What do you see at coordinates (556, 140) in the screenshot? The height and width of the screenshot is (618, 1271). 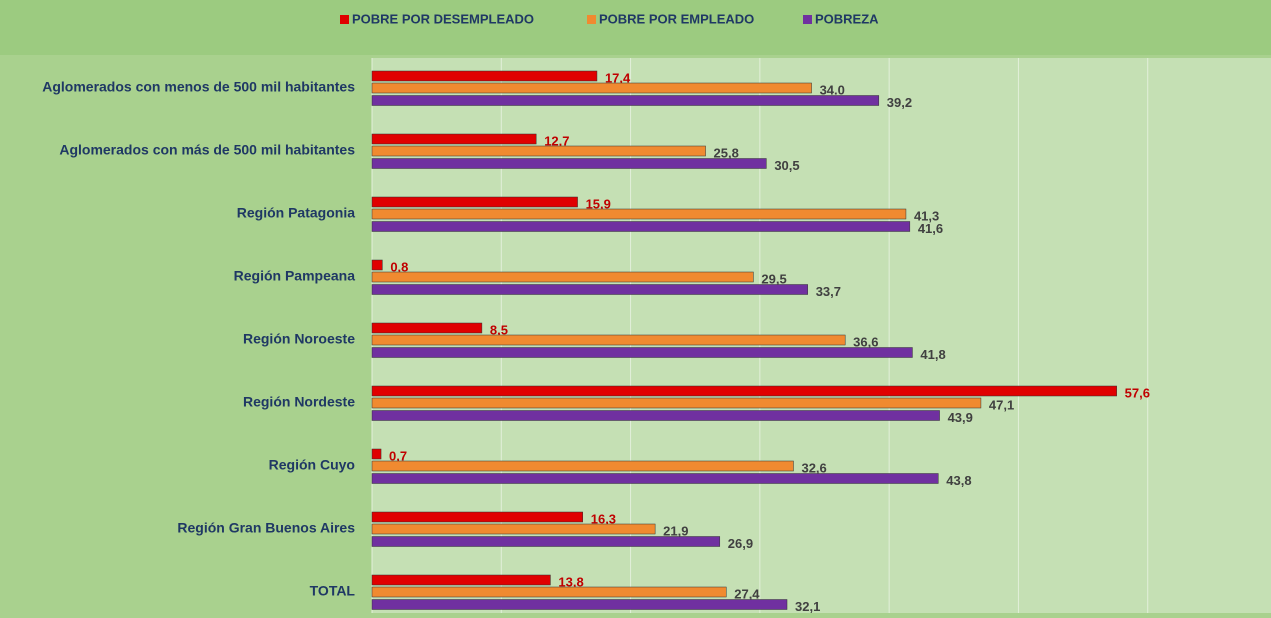 I see `value-label: 12,7` at bounding box center [556, 140].